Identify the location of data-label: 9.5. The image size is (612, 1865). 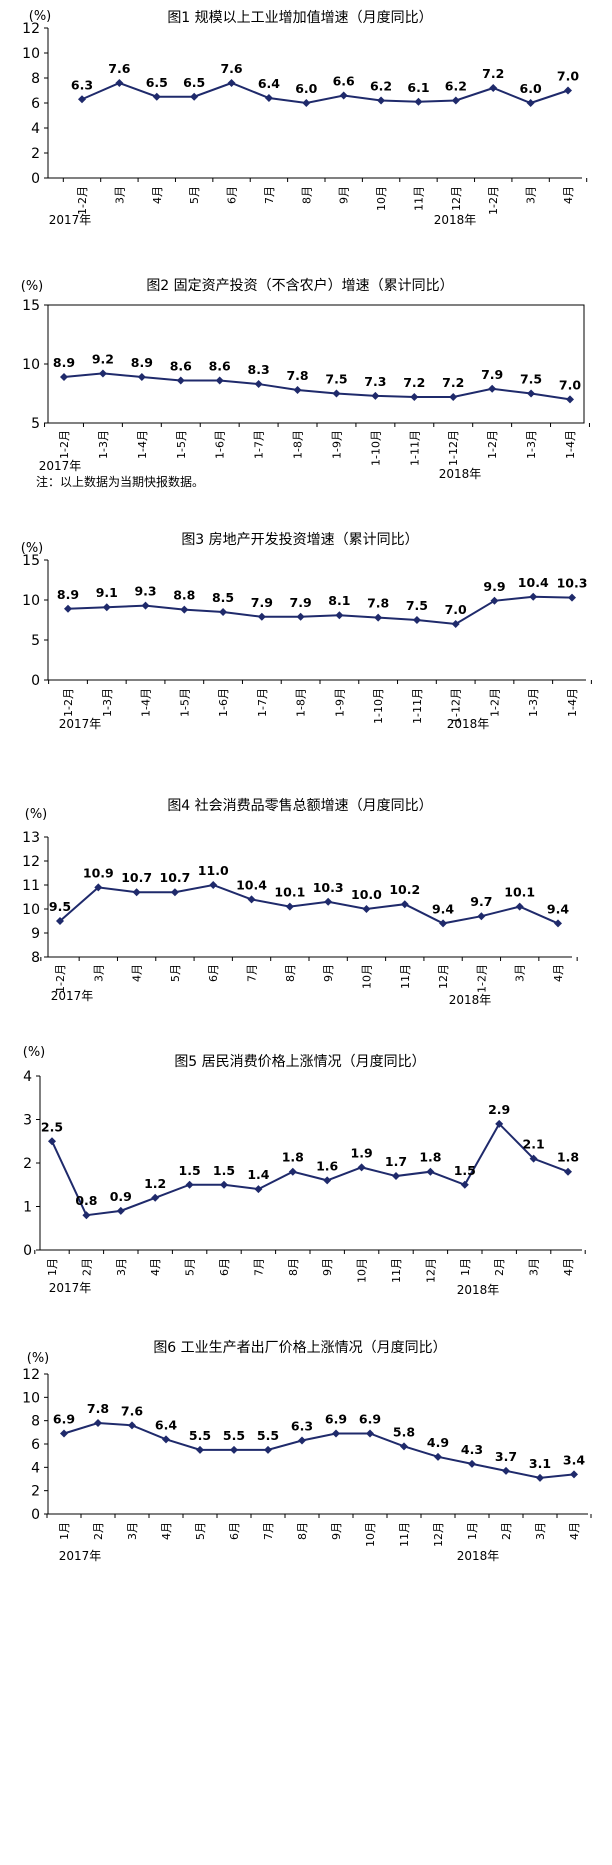
(60, 906).